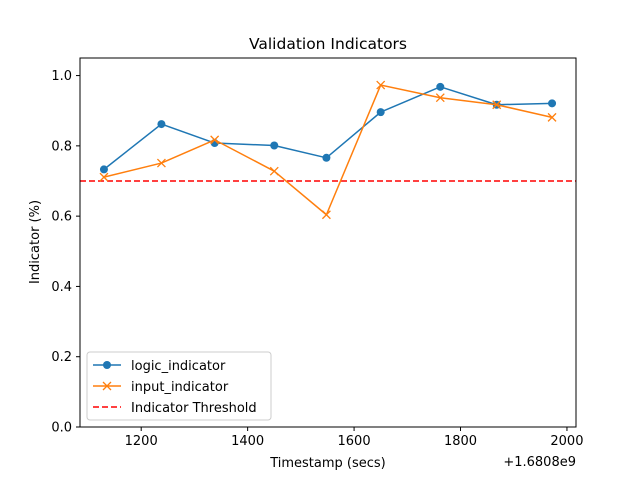 This screenshot has width=640, height=480. Describe the element at coordinates (61, 146) in the screenshot. I see `y-tick-label: 0.8` at that location.